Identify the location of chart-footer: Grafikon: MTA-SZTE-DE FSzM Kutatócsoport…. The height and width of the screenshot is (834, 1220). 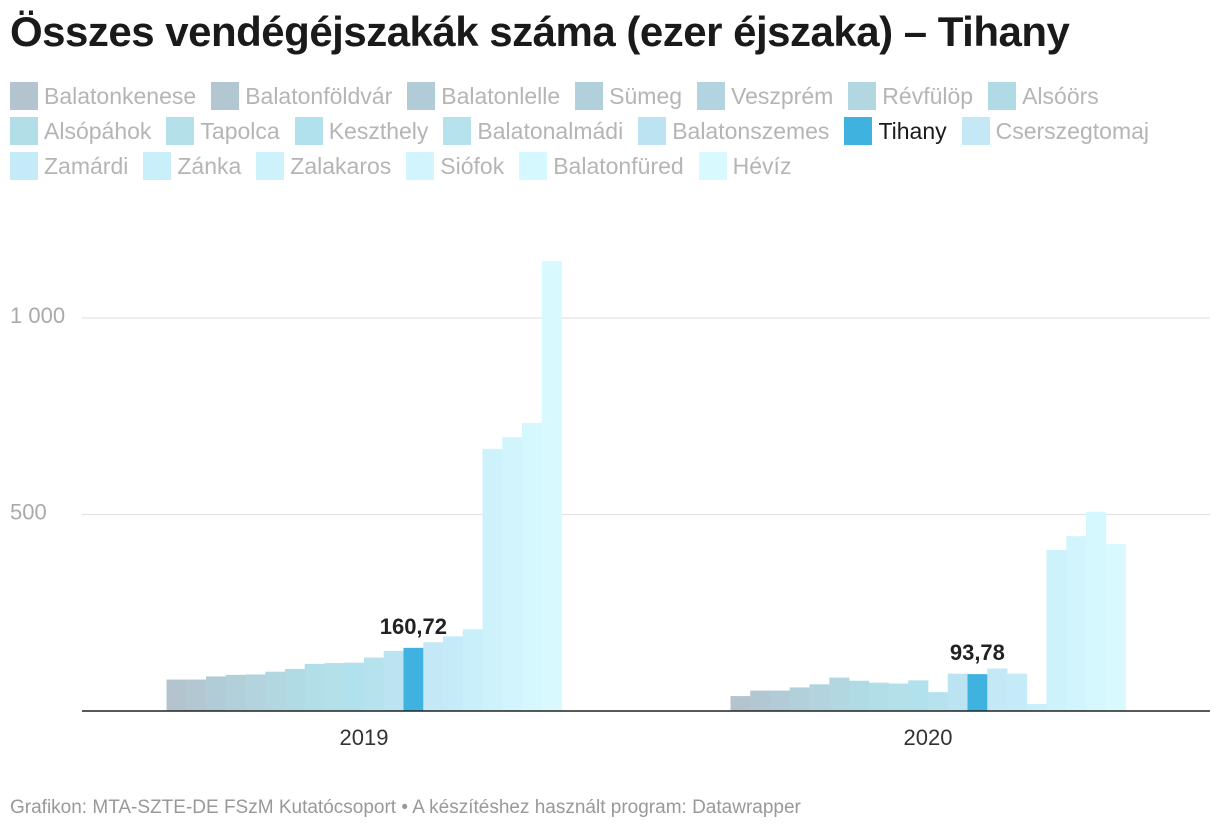
(405, 807).